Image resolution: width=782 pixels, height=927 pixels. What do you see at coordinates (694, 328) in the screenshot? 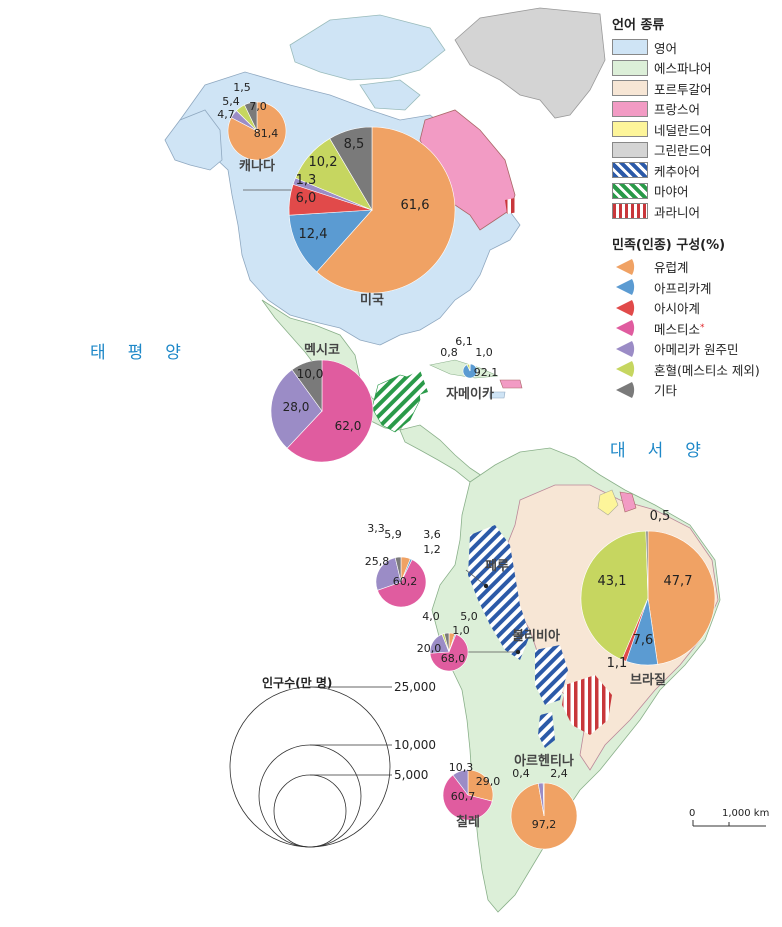
I see `ethnic-legend-item: 메스티소 *` at bounding box center [694, 328].